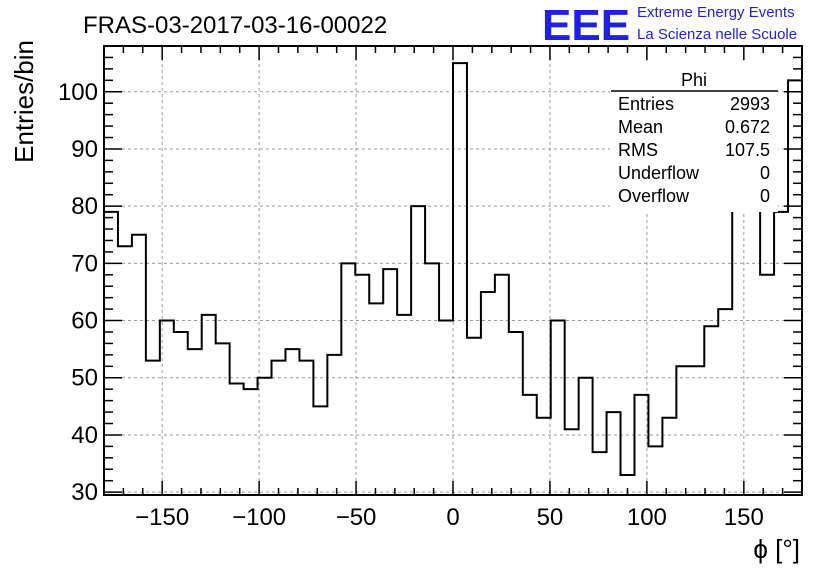 The width and height of the screenshot is (836, 572). I want to click on x-tick-label: 150, so click(744, 517).